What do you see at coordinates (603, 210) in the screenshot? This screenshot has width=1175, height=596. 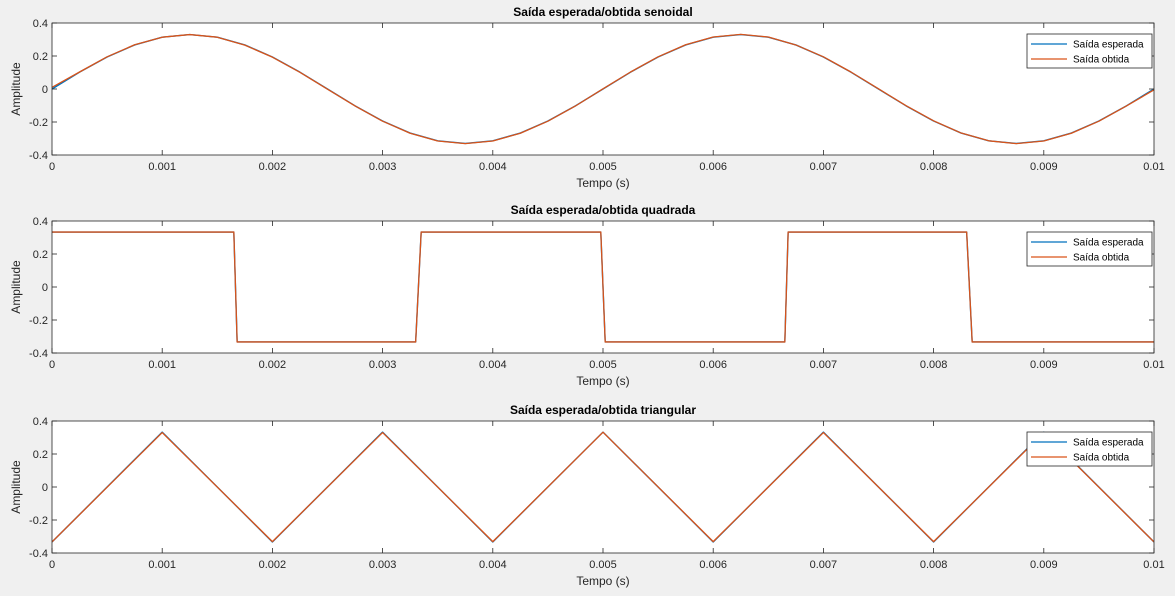 I see `subplot-title: Saída esperada/obtida quadrada` at bounding box center [603, 210].